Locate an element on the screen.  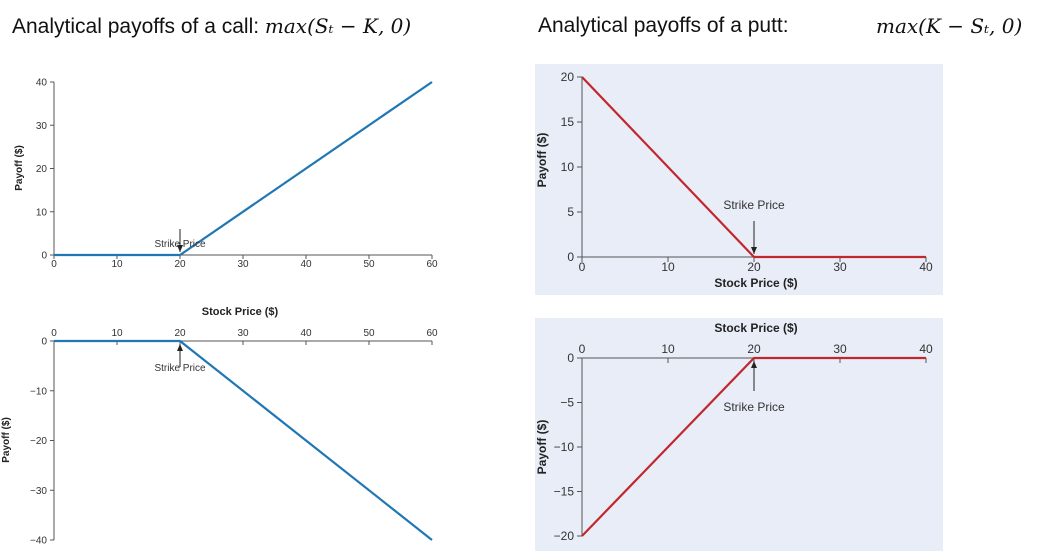
y-tick-label: 5 is located at coordinates (570, 212).